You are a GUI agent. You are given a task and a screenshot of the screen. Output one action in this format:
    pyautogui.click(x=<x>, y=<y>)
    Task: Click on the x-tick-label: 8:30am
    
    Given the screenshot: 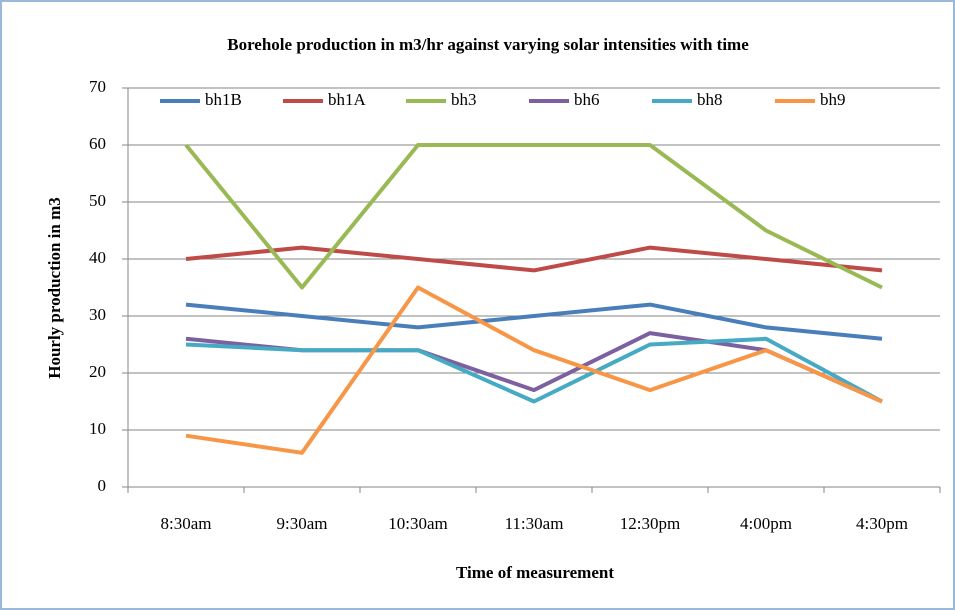 What is the action you would take?
    pyautogui.click(x=186, y=523)
    